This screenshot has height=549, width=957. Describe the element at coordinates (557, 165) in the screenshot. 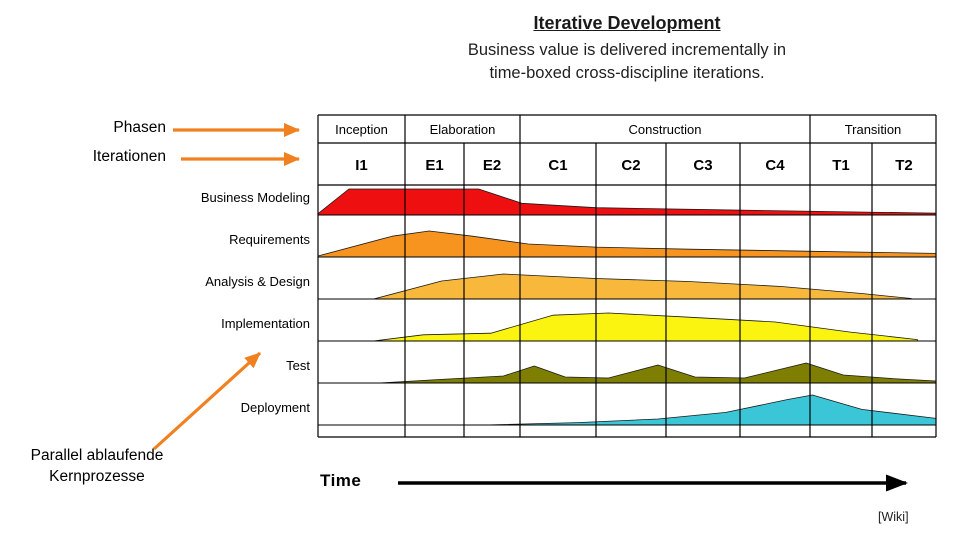

I see `iteration-label-c1: C1` at that location.